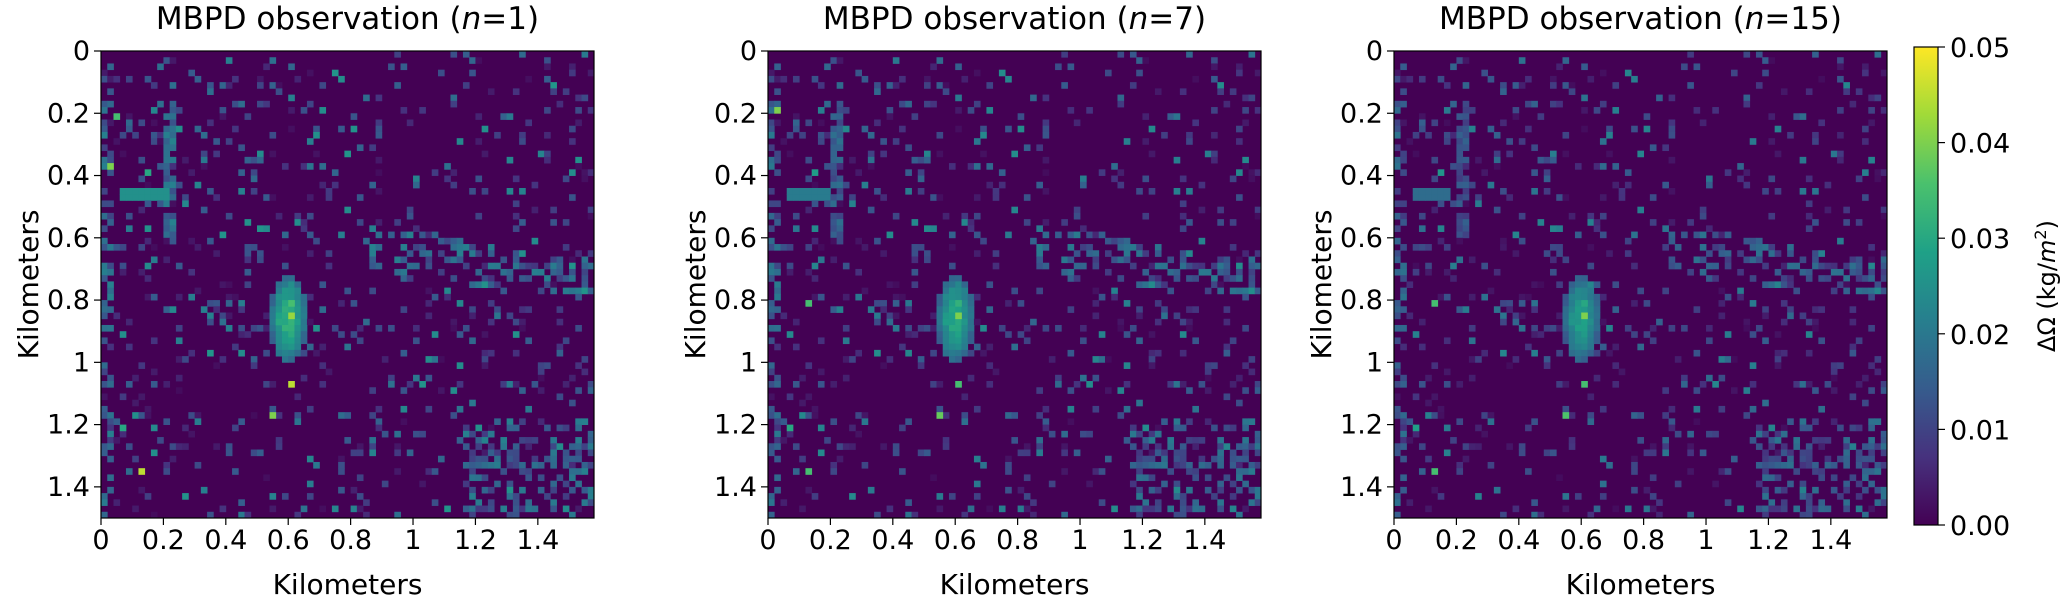  Describe the element at coordinates (347, 19) in the screenshot. I see `panel-title: MBPD observation (n=1)` at that location.